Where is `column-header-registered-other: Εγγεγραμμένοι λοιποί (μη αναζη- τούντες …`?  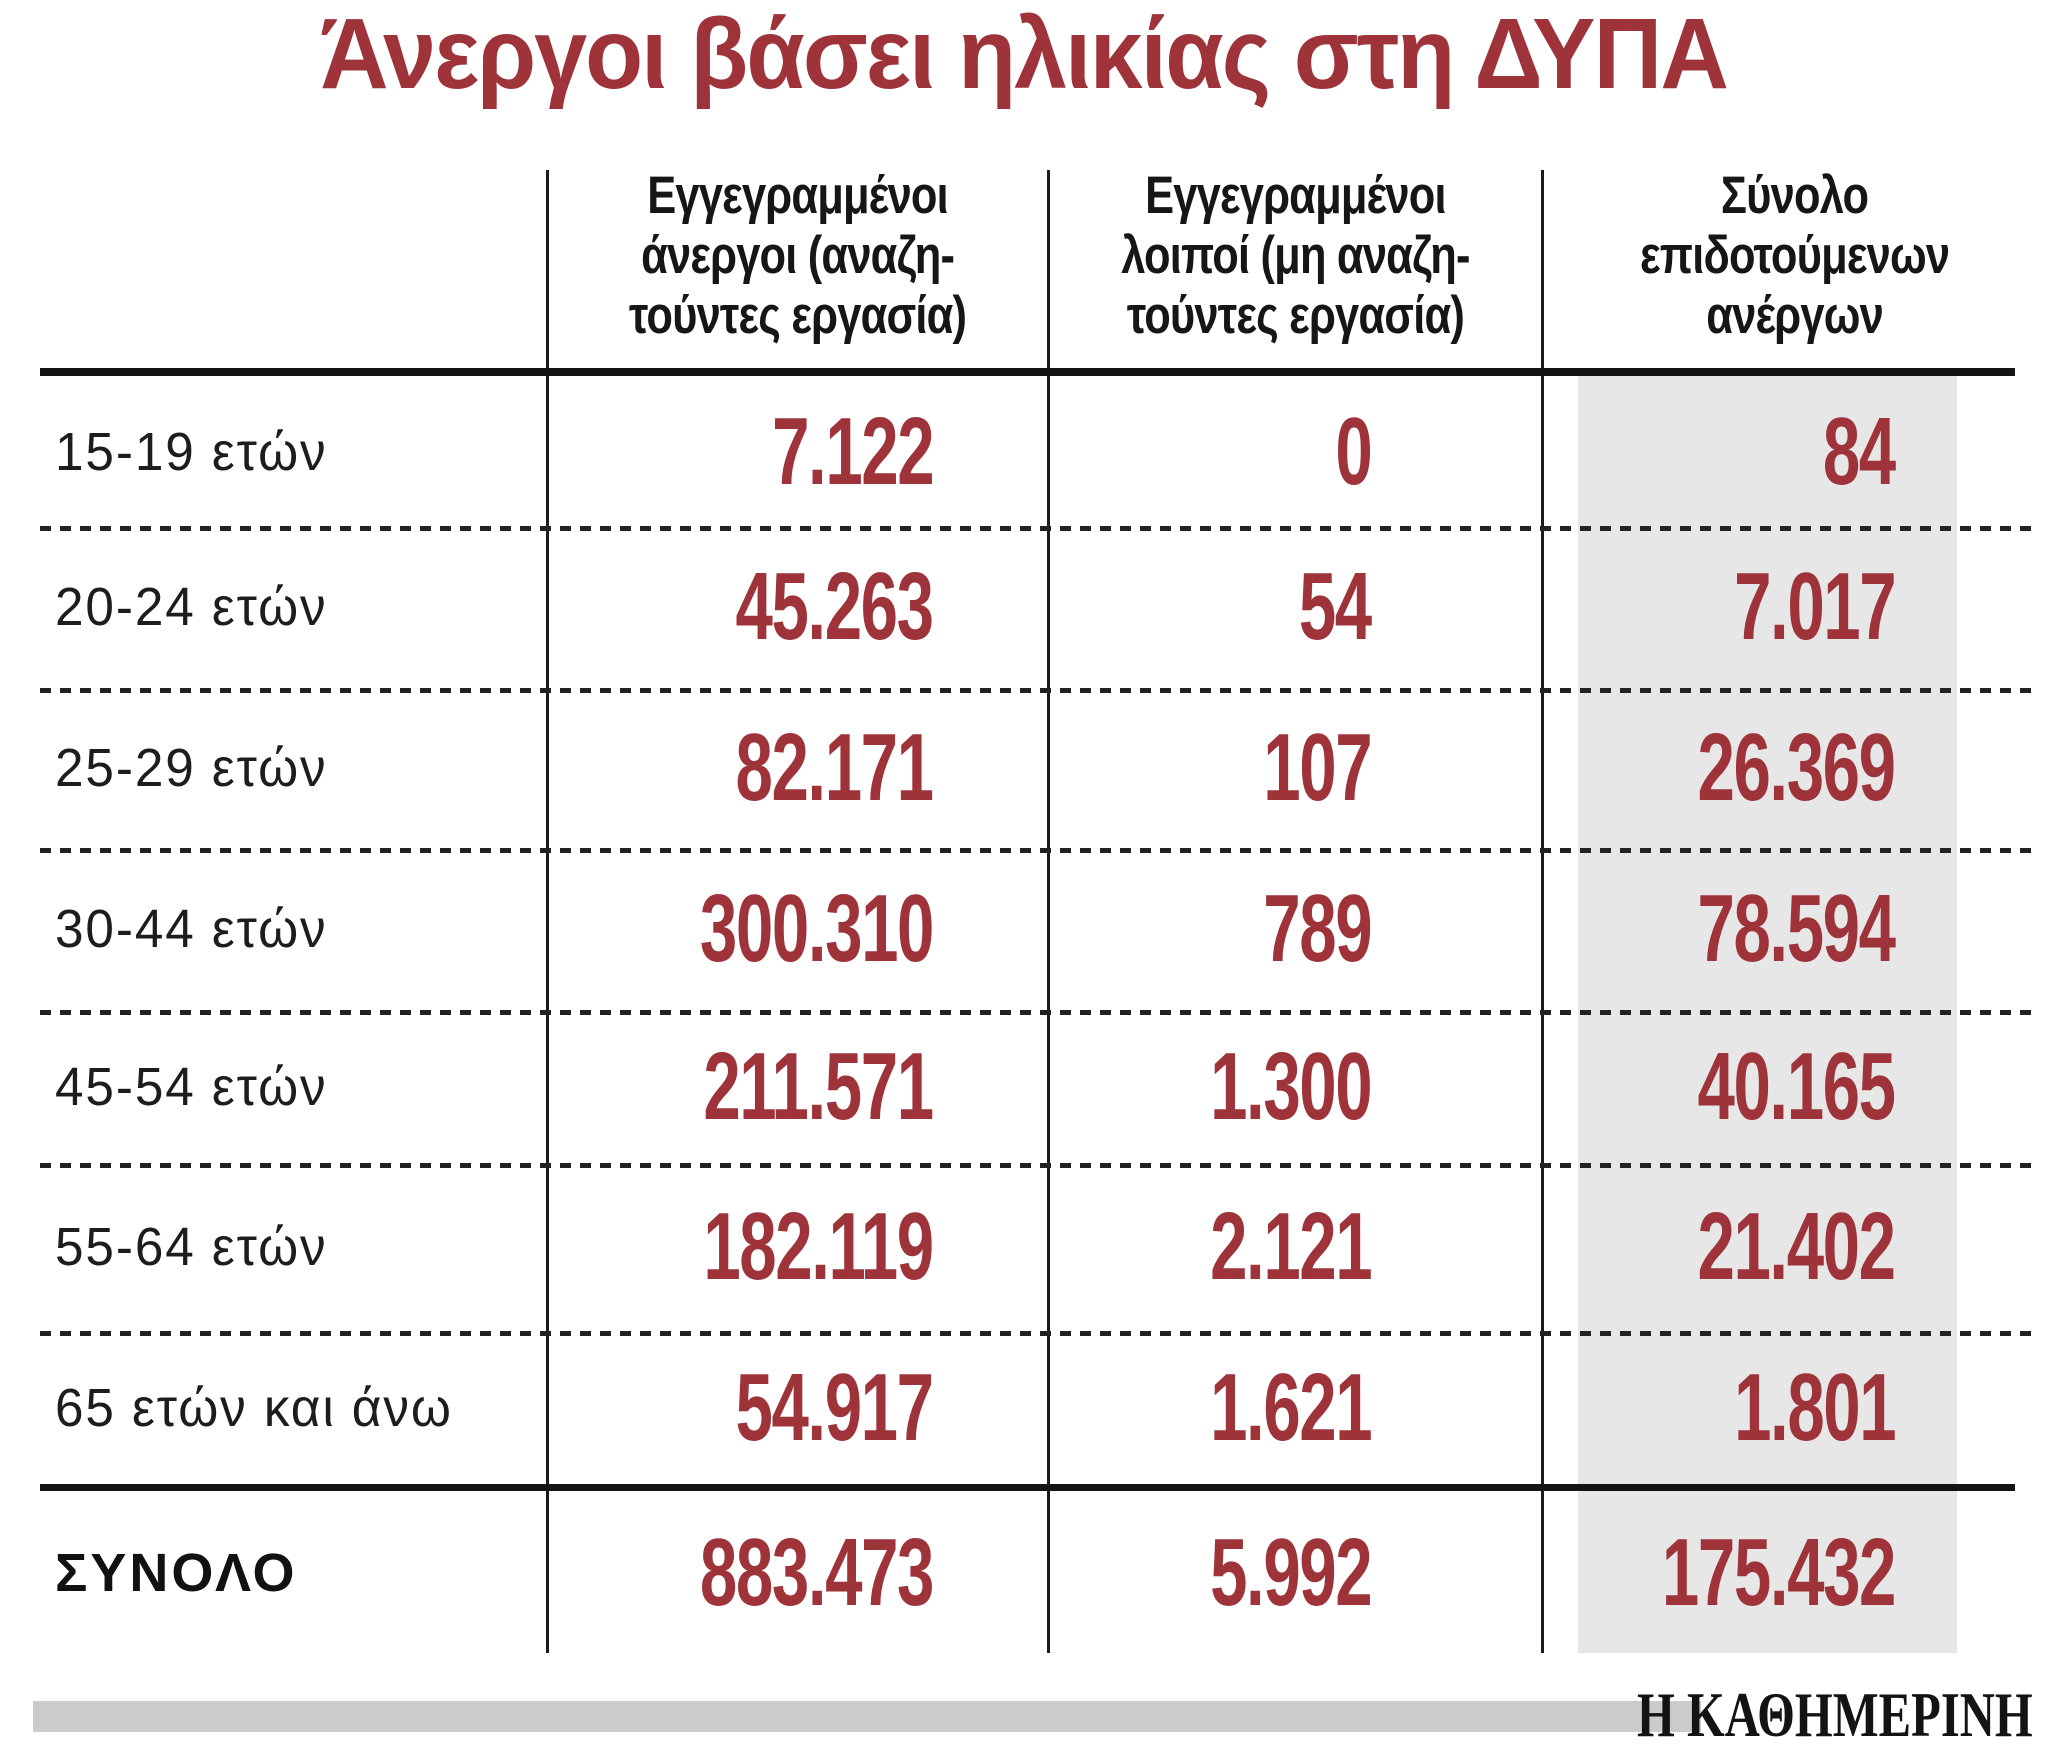
column-header-registered-other: Εγγεγραμμένοι λοιποί (μη αναζη- τούντες … is located at coordinates (1295, 256).